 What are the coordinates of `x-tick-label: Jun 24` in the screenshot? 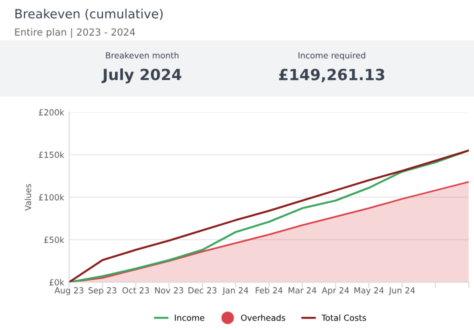 It's located at (401, 291).